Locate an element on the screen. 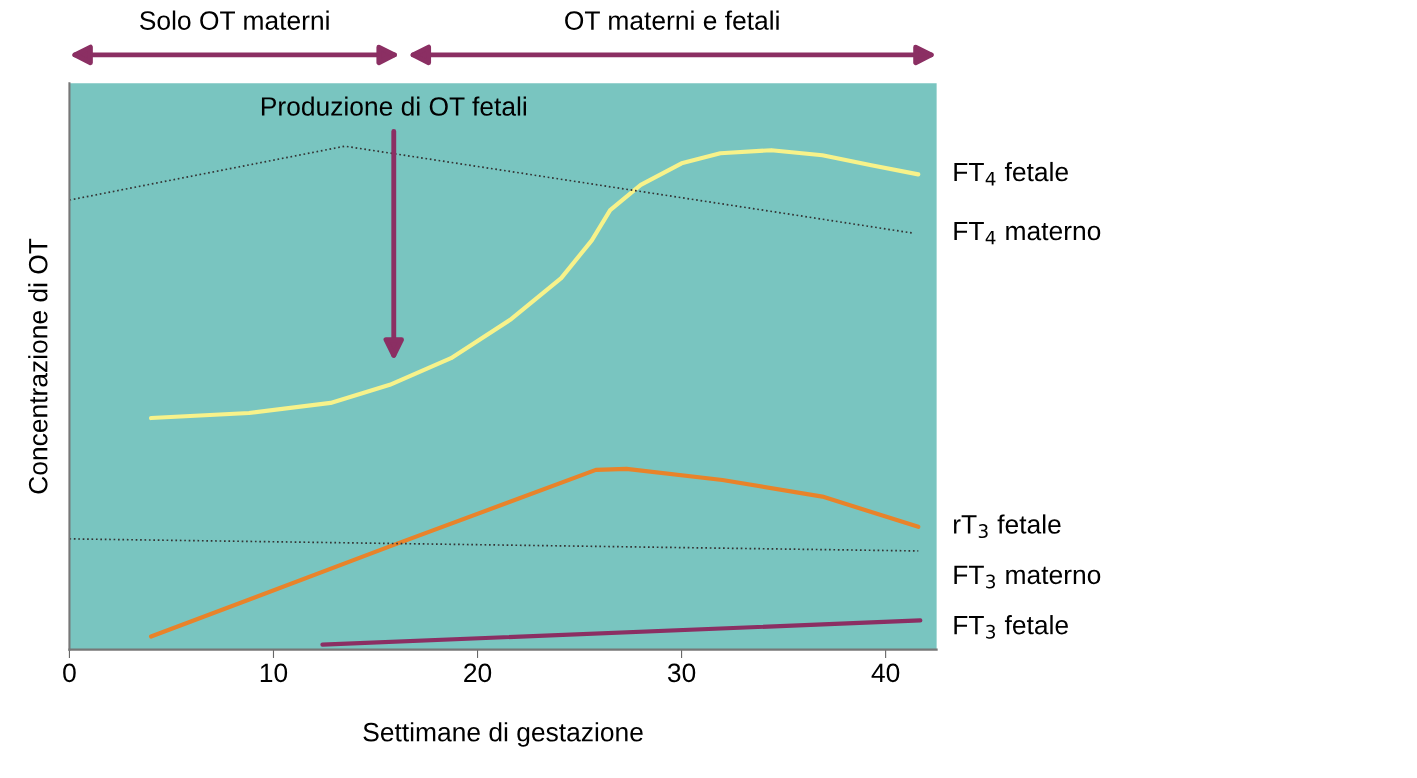 The image size is (1417, 778). x-axis-title: Settimane di gestazione is located at coordinates (503, 734).